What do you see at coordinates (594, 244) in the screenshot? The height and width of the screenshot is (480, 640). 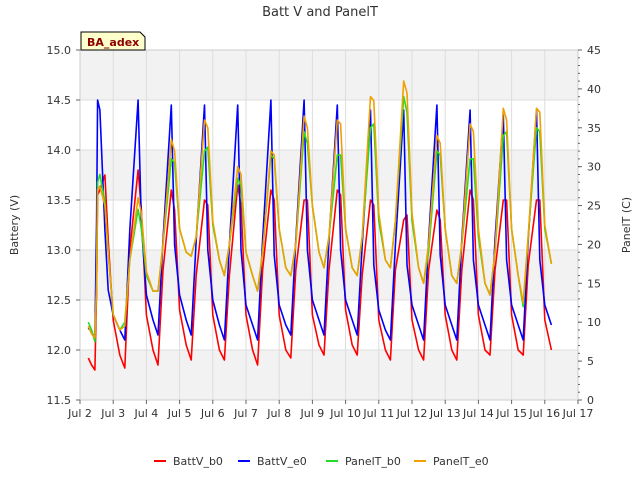 I see `y-right-tick-label: 20` at bounding box center [594, 244].